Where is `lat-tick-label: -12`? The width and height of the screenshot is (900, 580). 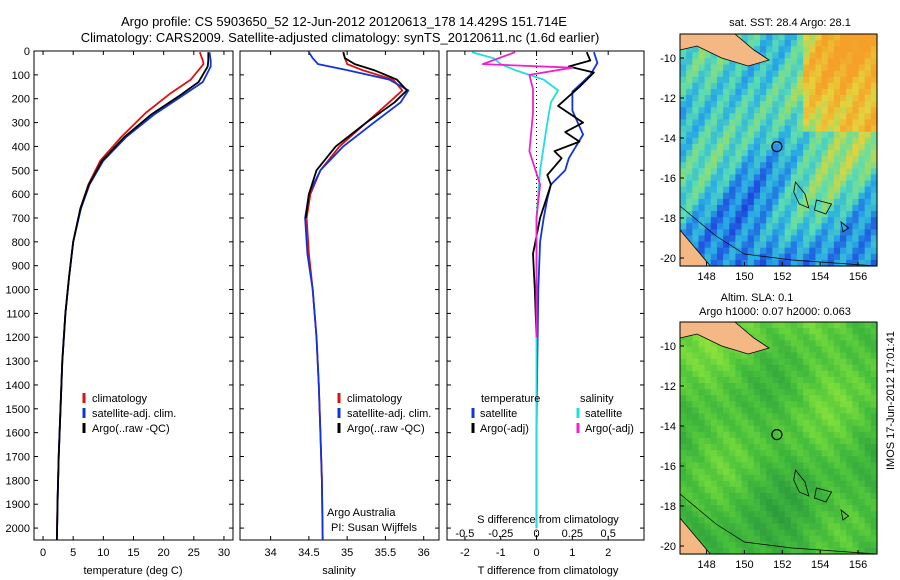
lat-tick-label: -12 is located at coordinates (668, 99).